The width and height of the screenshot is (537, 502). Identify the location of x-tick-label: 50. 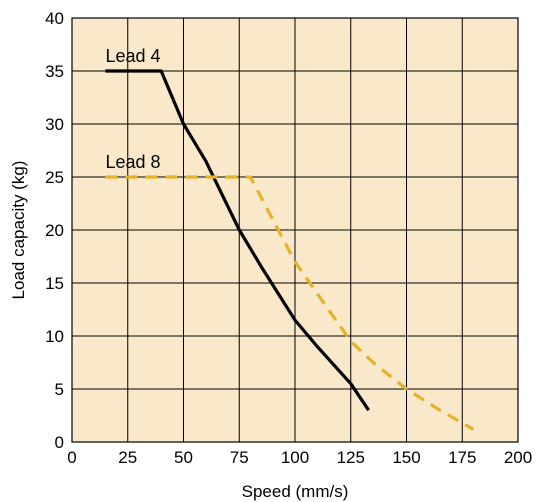
(183, 457).